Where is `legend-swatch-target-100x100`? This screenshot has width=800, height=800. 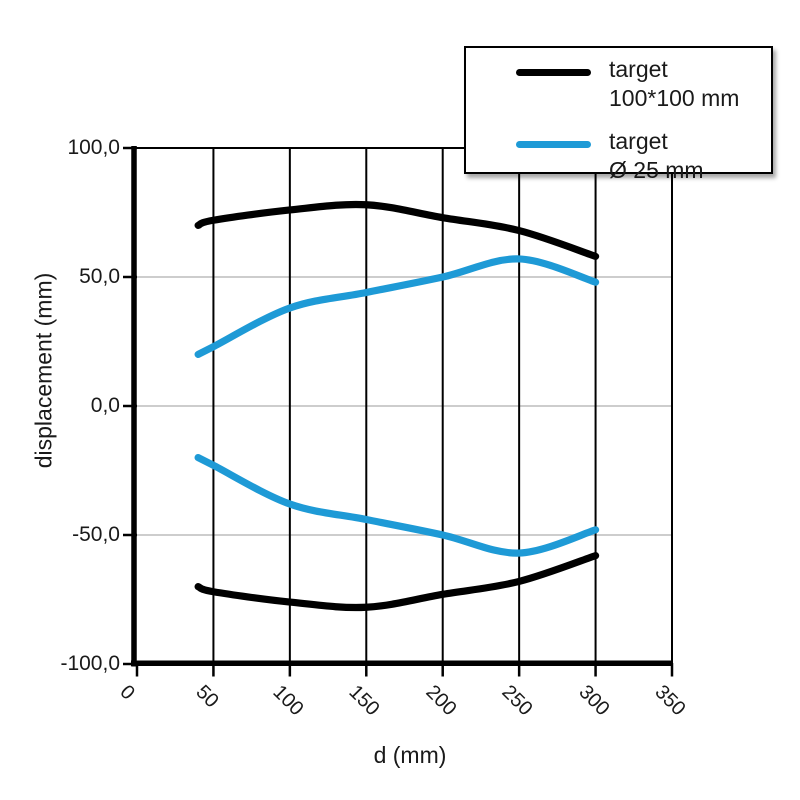 legend-swatch-target-100x100 is located at coordinates (553, 72).